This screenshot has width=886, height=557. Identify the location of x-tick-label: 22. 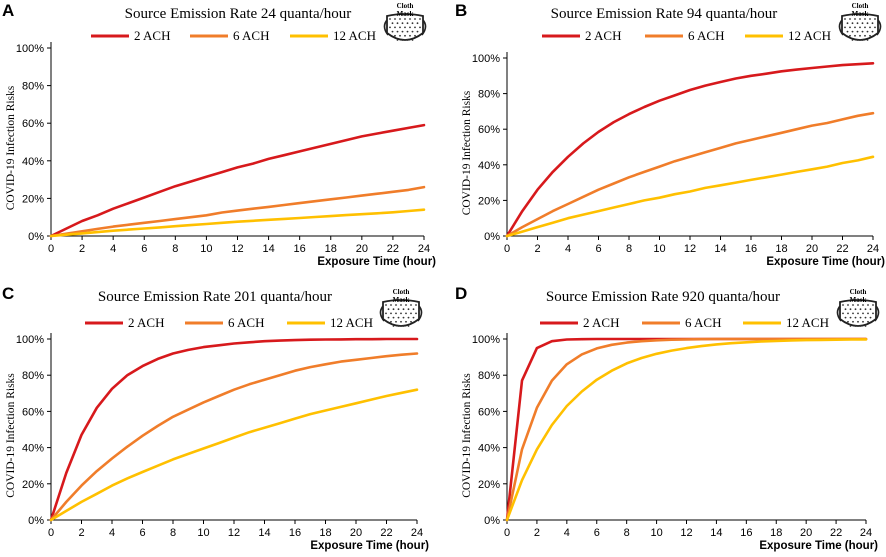
(836, 533).